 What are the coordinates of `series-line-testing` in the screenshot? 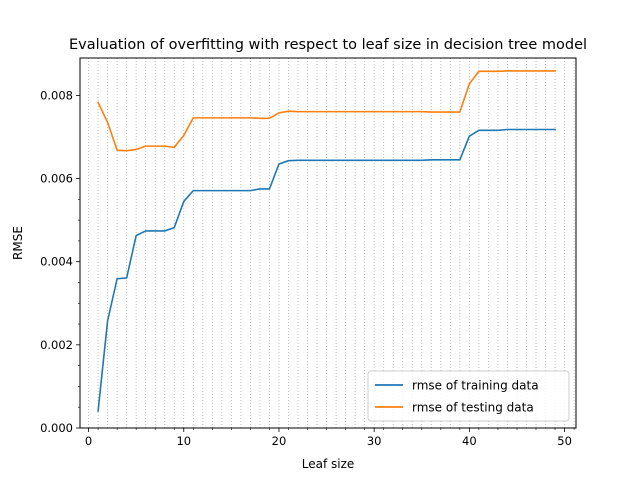 It's located at (326, 111).